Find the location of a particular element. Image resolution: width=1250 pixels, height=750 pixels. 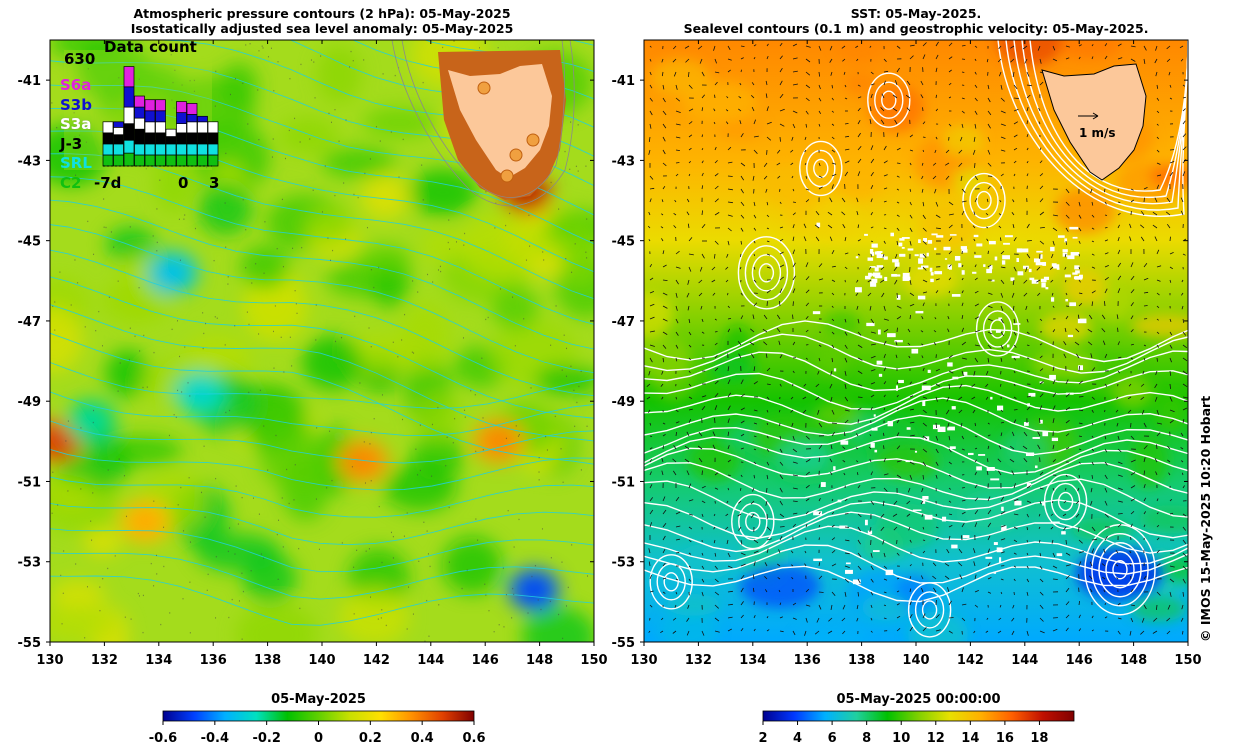

pressure-contour is located at coordinates (322, 274).